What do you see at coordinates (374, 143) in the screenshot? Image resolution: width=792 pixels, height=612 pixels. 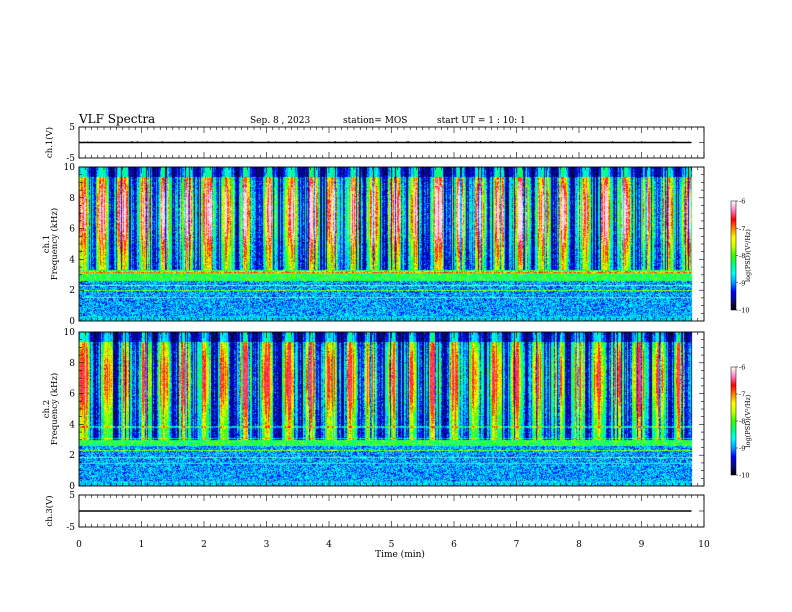 I see `ch1-waveform-panel: 5 -5 ch.1(V)` at bounding box center [374, 143].